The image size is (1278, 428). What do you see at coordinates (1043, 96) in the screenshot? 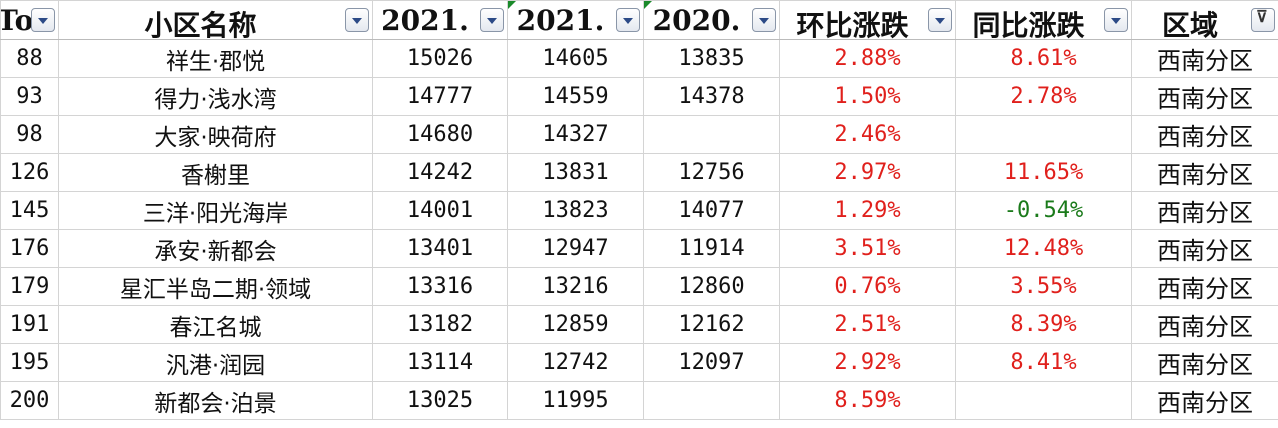
I see `cell-yoy: 2.78%` at bounding box center [1043, 96].